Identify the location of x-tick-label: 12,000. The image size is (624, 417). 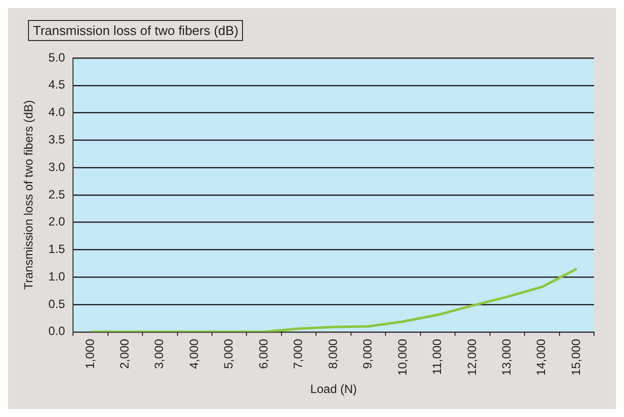
(471, 357).